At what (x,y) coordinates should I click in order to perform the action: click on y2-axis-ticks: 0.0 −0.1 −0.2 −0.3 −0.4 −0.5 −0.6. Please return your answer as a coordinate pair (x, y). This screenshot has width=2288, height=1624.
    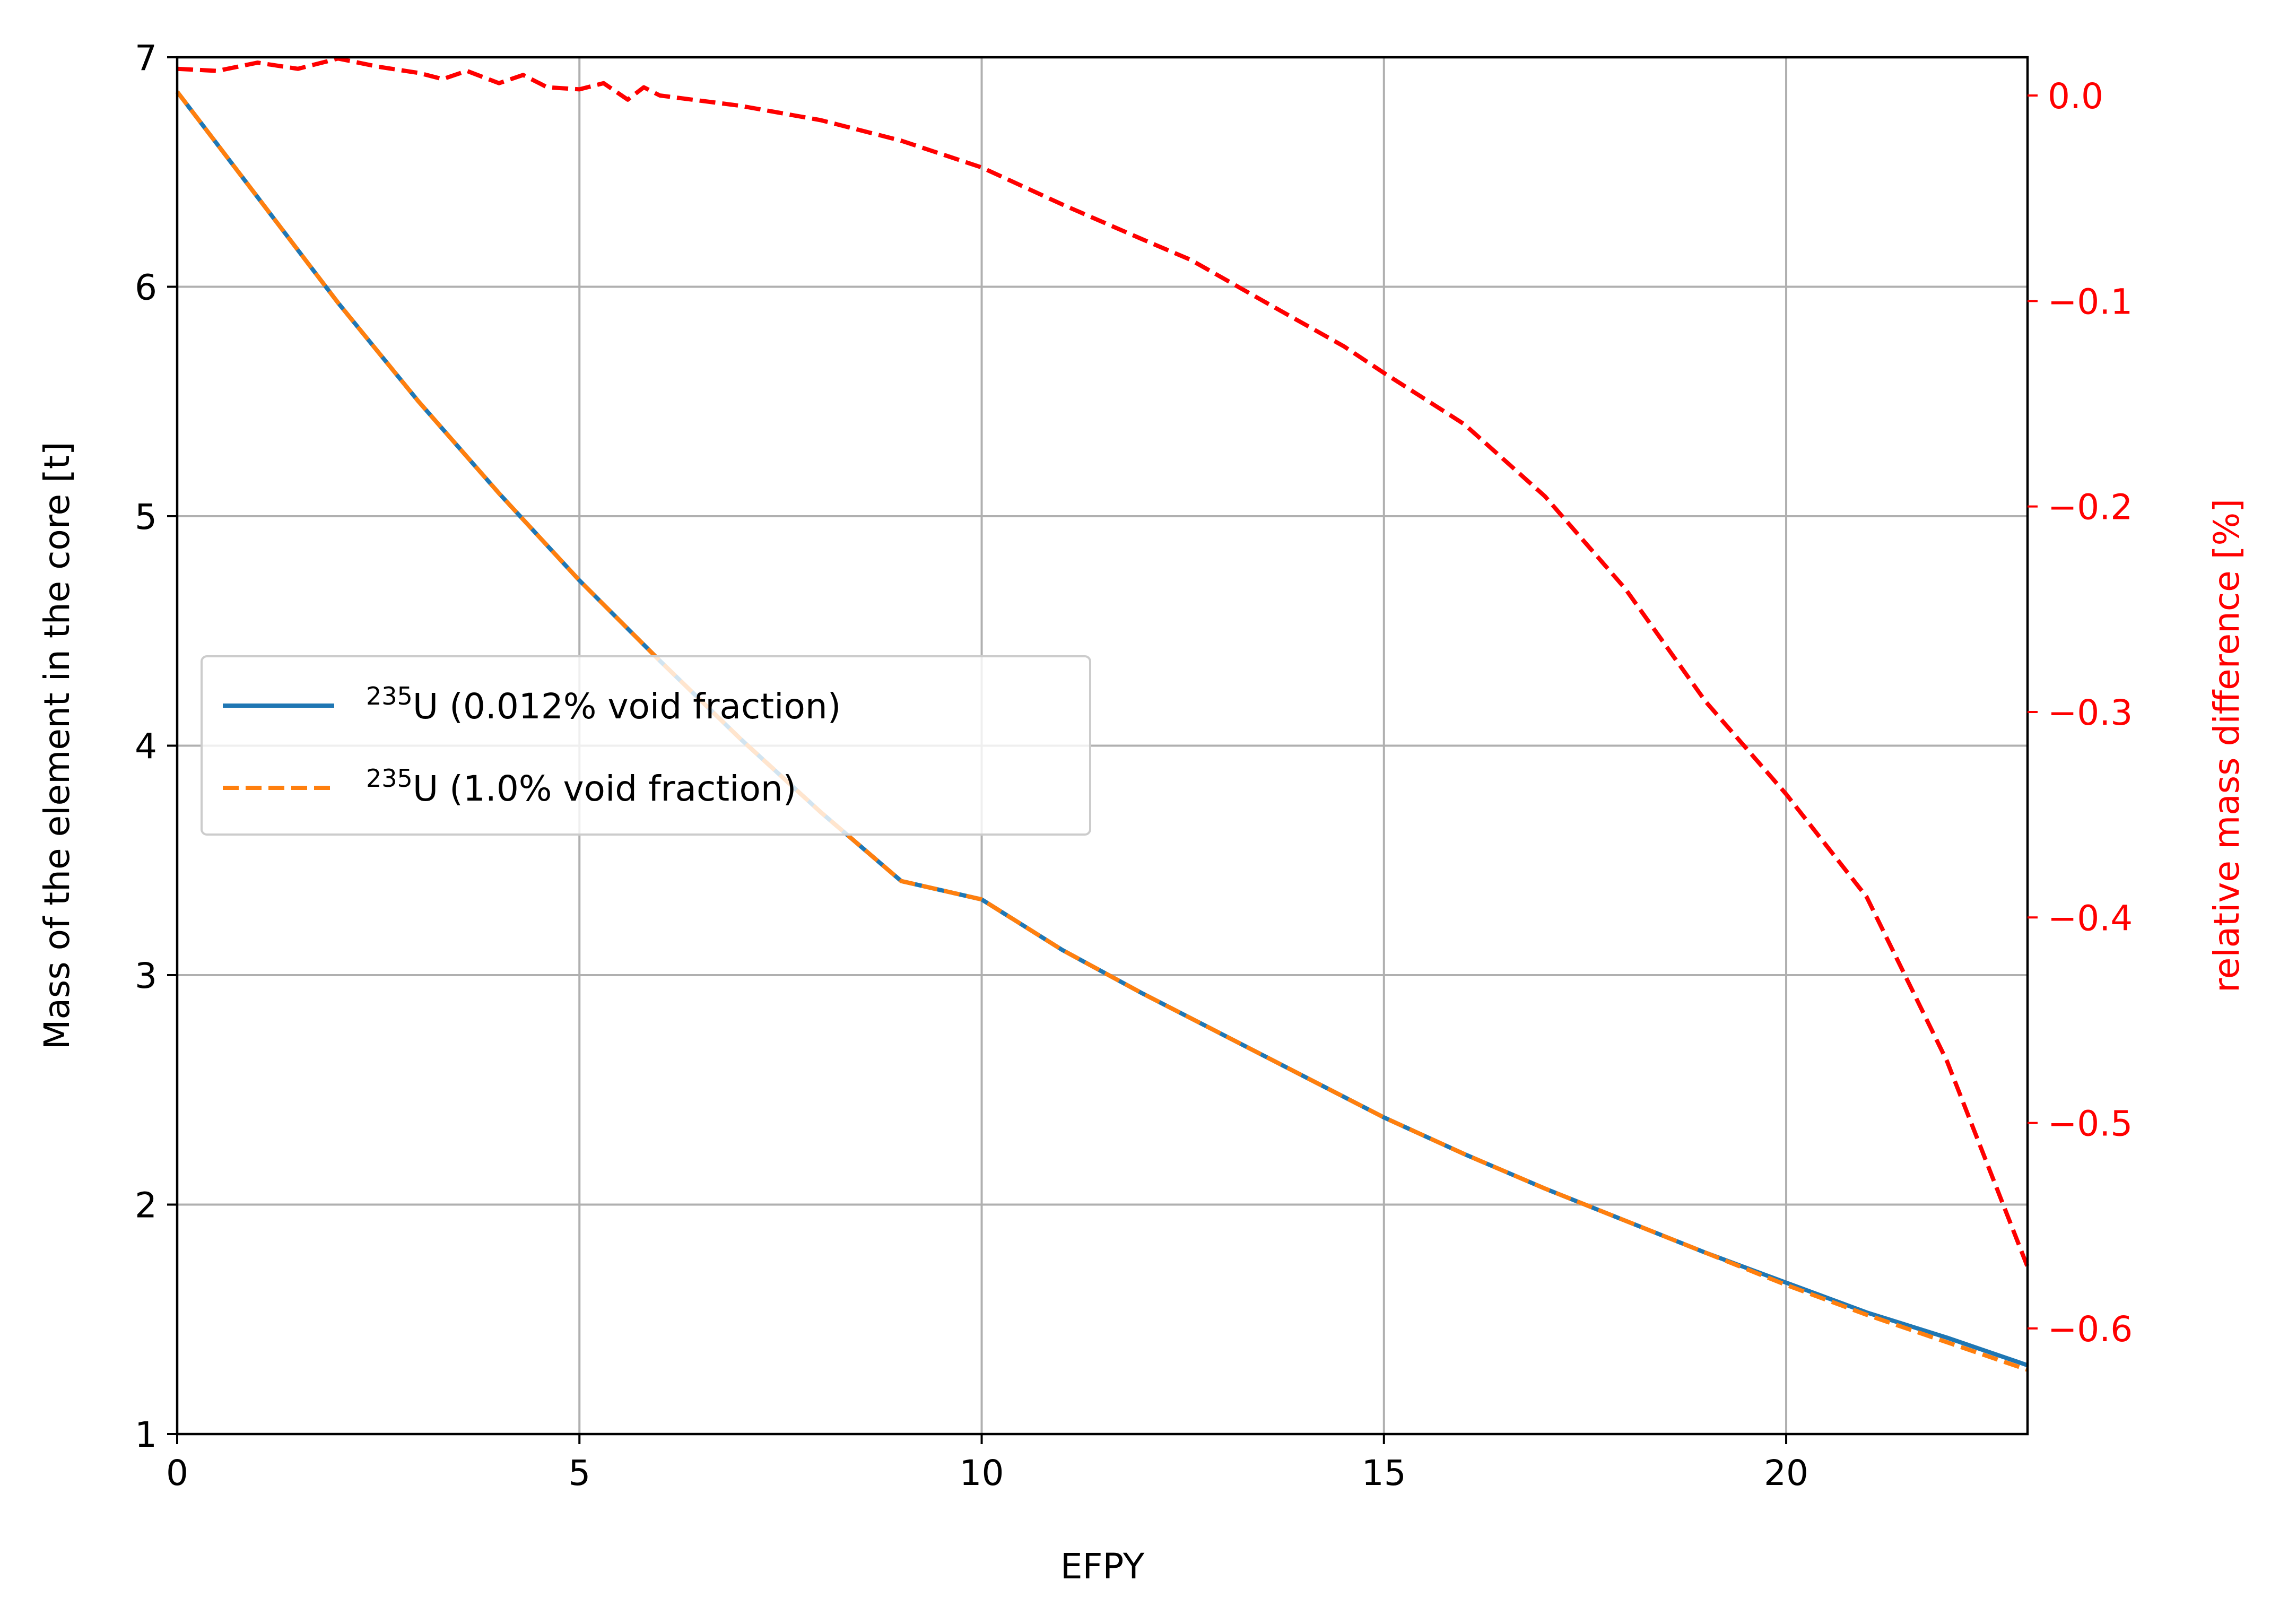
    Looking at the image, I should click on (2080, 713).